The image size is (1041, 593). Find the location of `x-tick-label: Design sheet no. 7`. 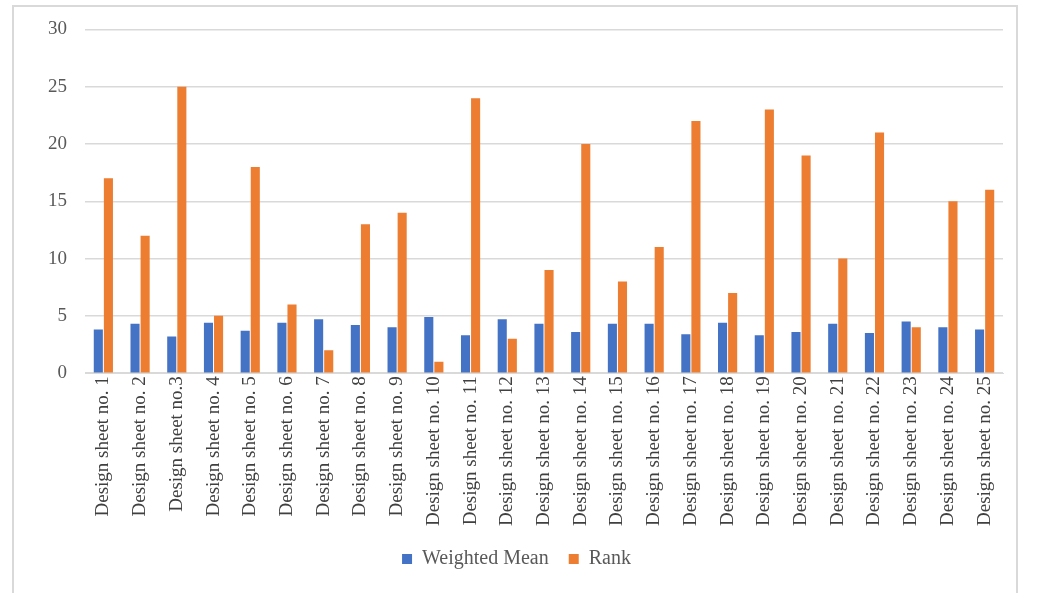

x-tick-label: Design sheet no. 7 is located at coordinates (322, 446).